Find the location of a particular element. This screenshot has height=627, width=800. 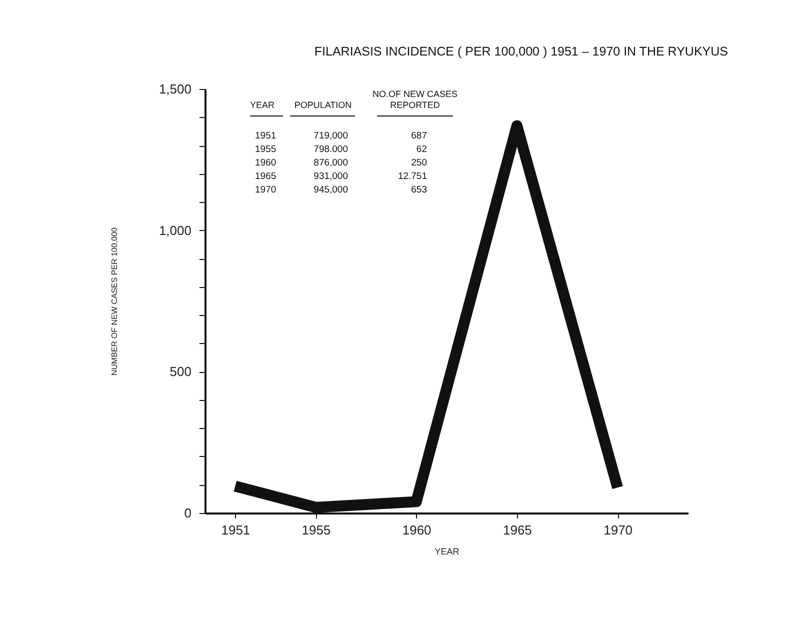

x-tick-label: 1951 is located at coordinates (235, 530).